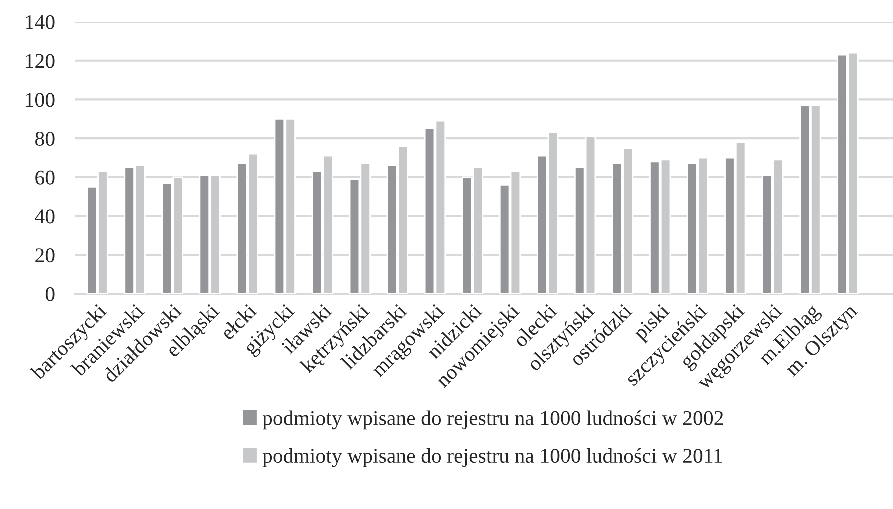 Image resolution: width=893 pixels, height=509 pixels. I want to click on y-tick-label: 60, so click(45, 177).